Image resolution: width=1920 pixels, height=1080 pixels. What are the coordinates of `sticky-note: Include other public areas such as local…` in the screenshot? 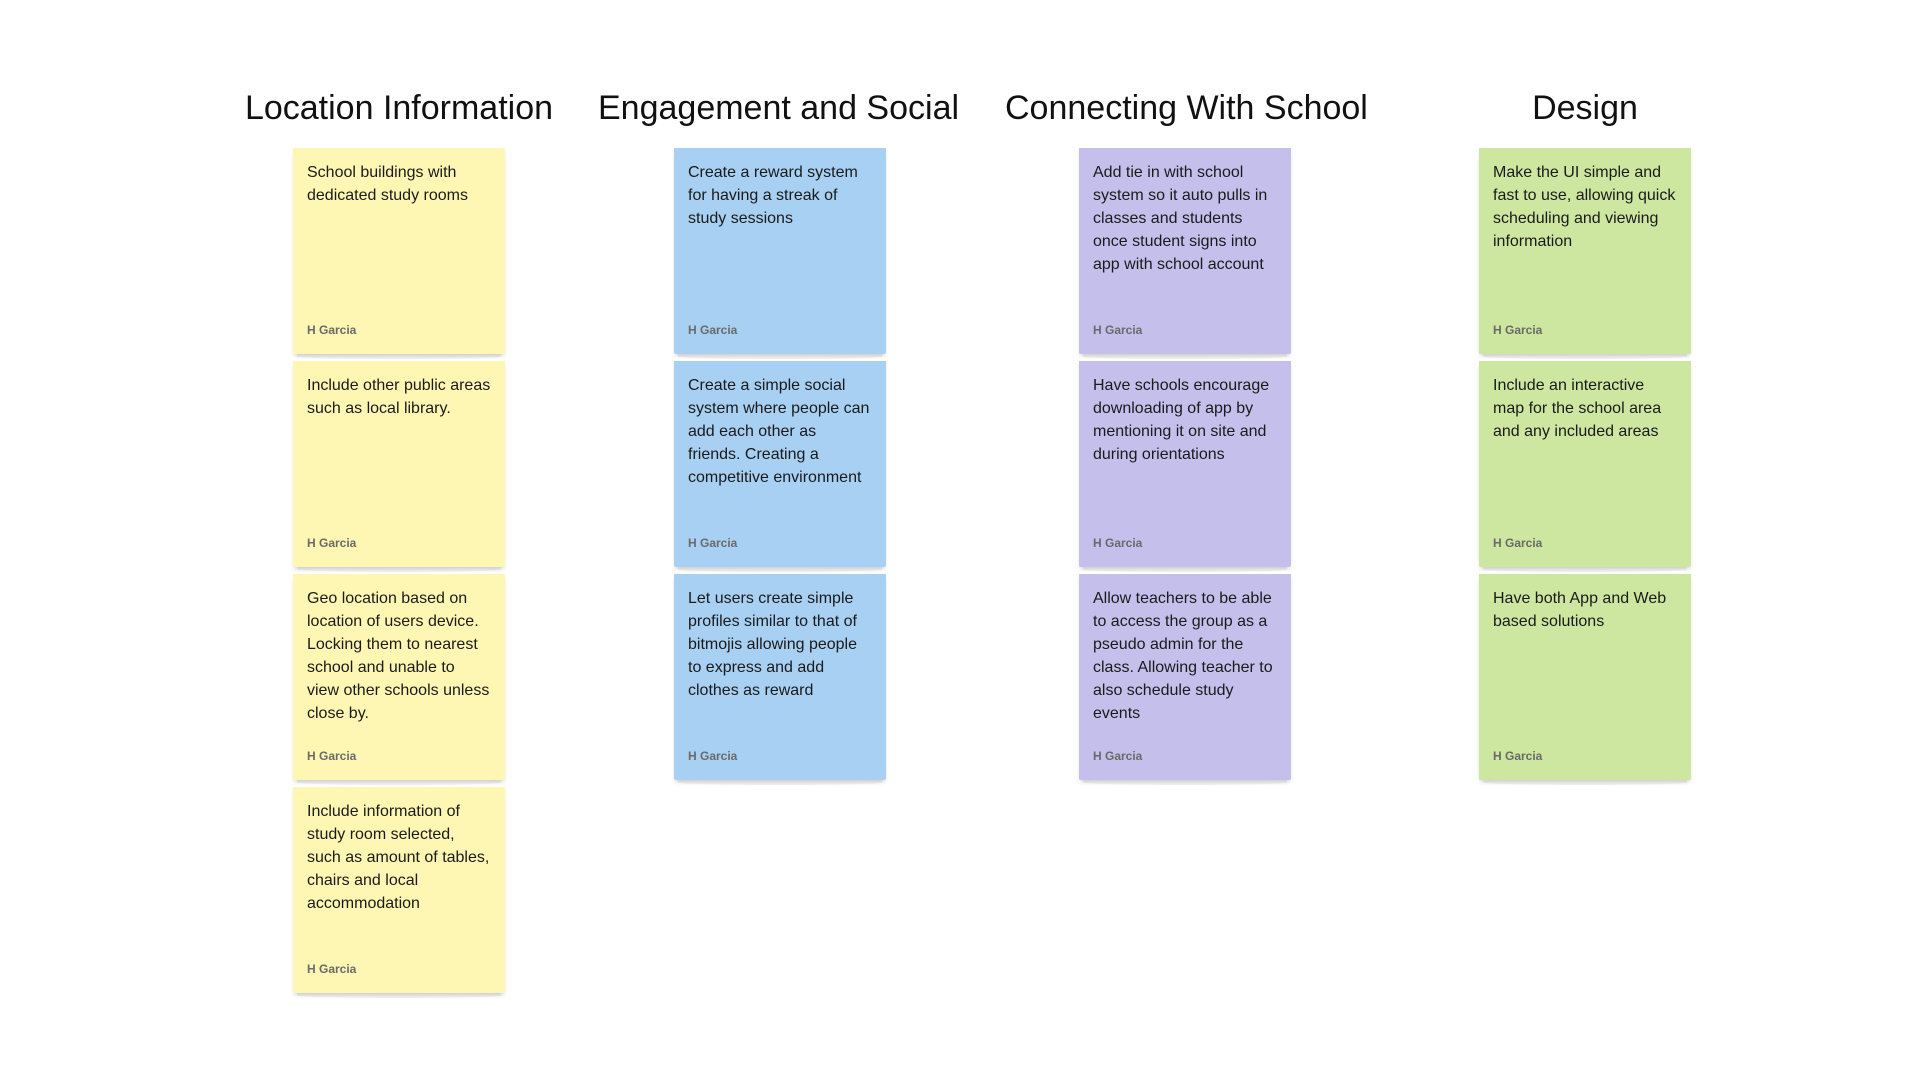 It's located at (399, 466).